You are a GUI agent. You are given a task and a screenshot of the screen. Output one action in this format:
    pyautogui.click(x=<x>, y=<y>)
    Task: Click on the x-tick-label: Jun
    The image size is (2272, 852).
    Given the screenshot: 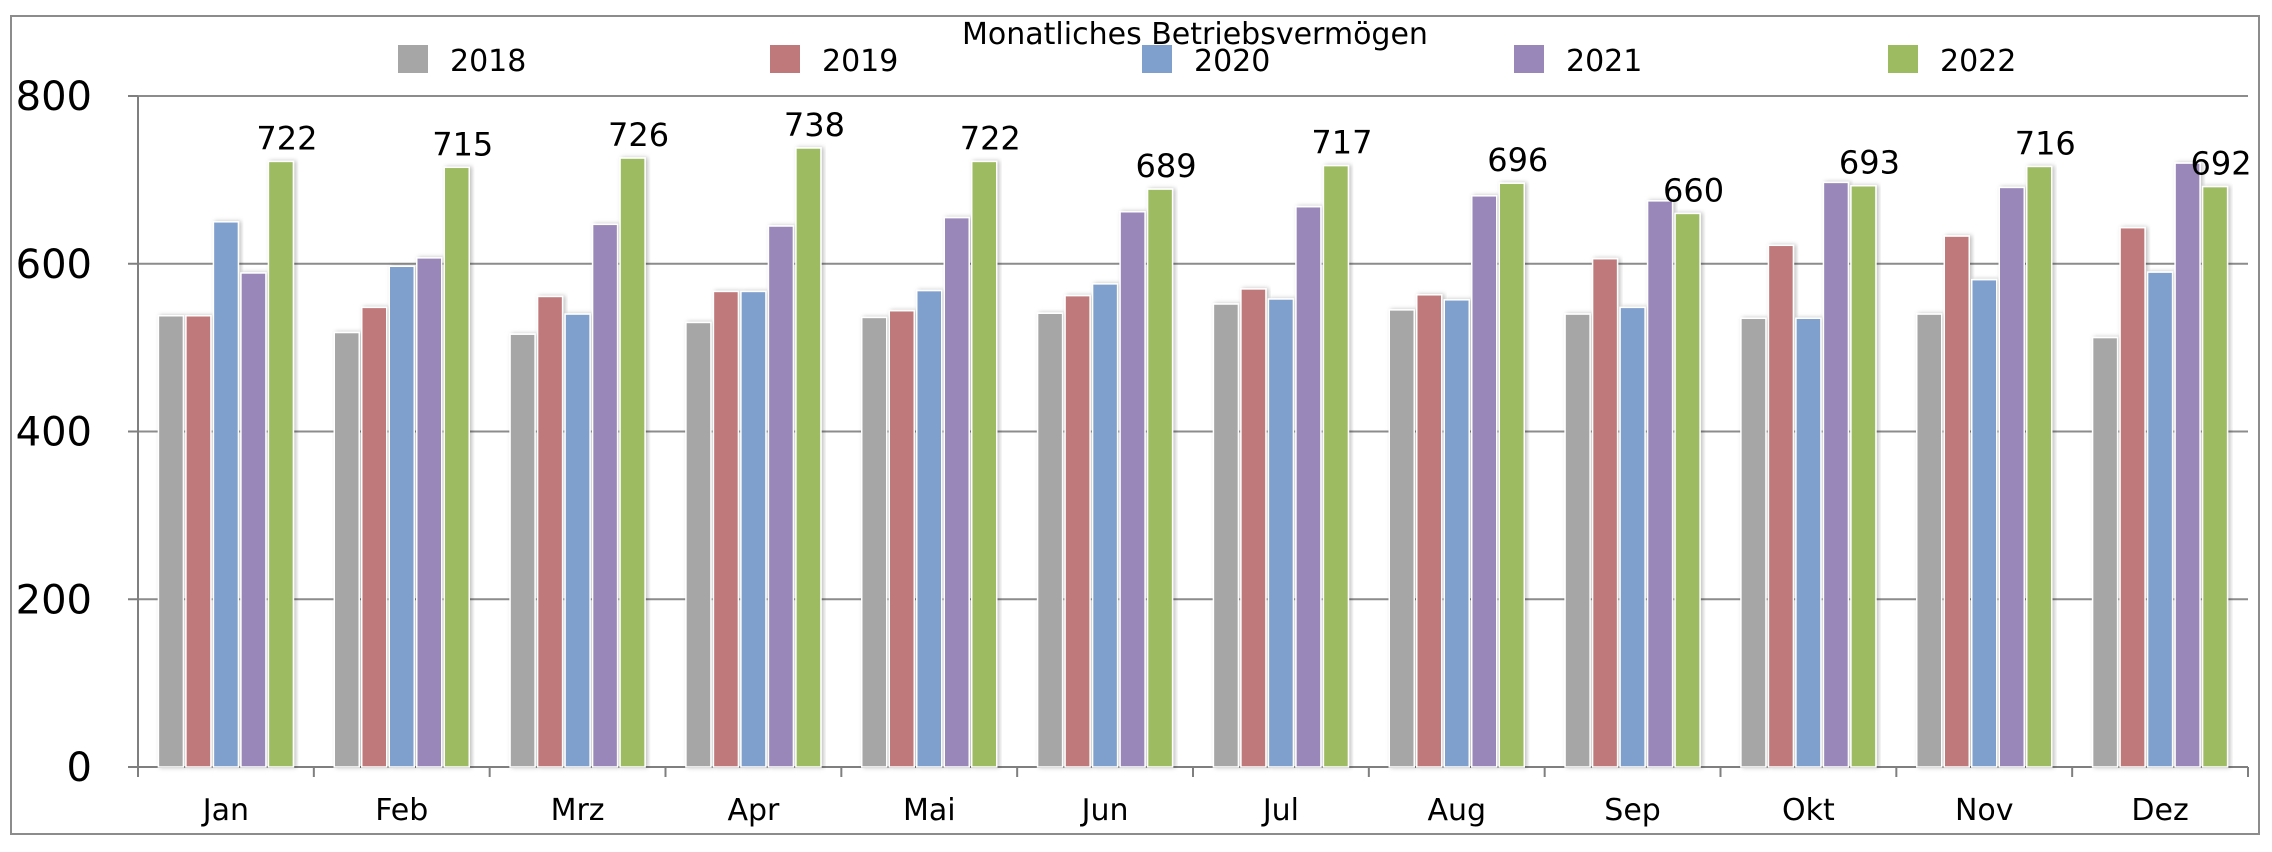 What is the action you would take?
    pyautogui.click(x=1104, y=810)
    